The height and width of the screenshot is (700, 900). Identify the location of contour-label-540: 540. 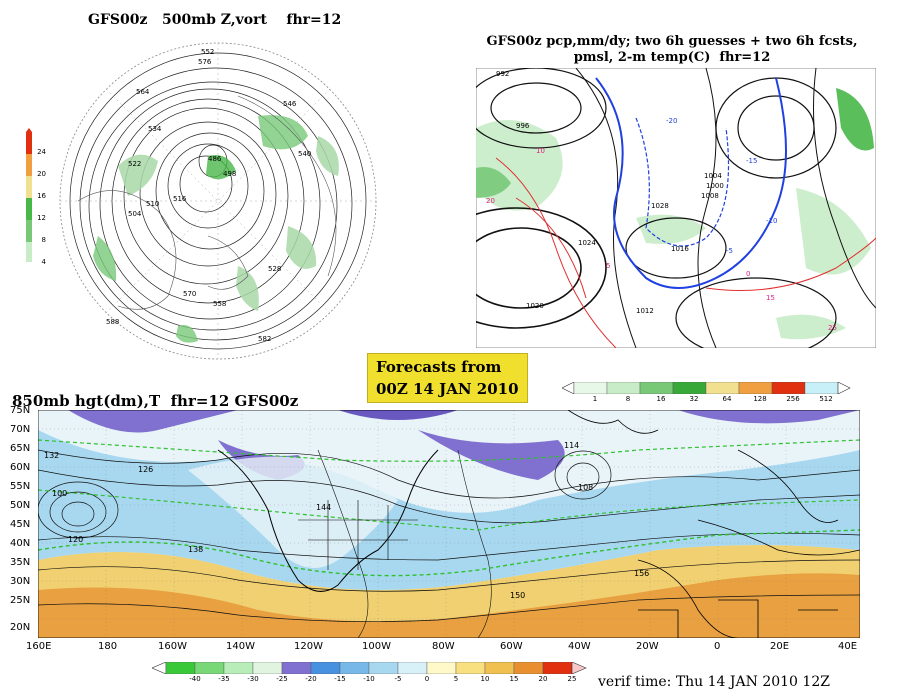
(304, 154).